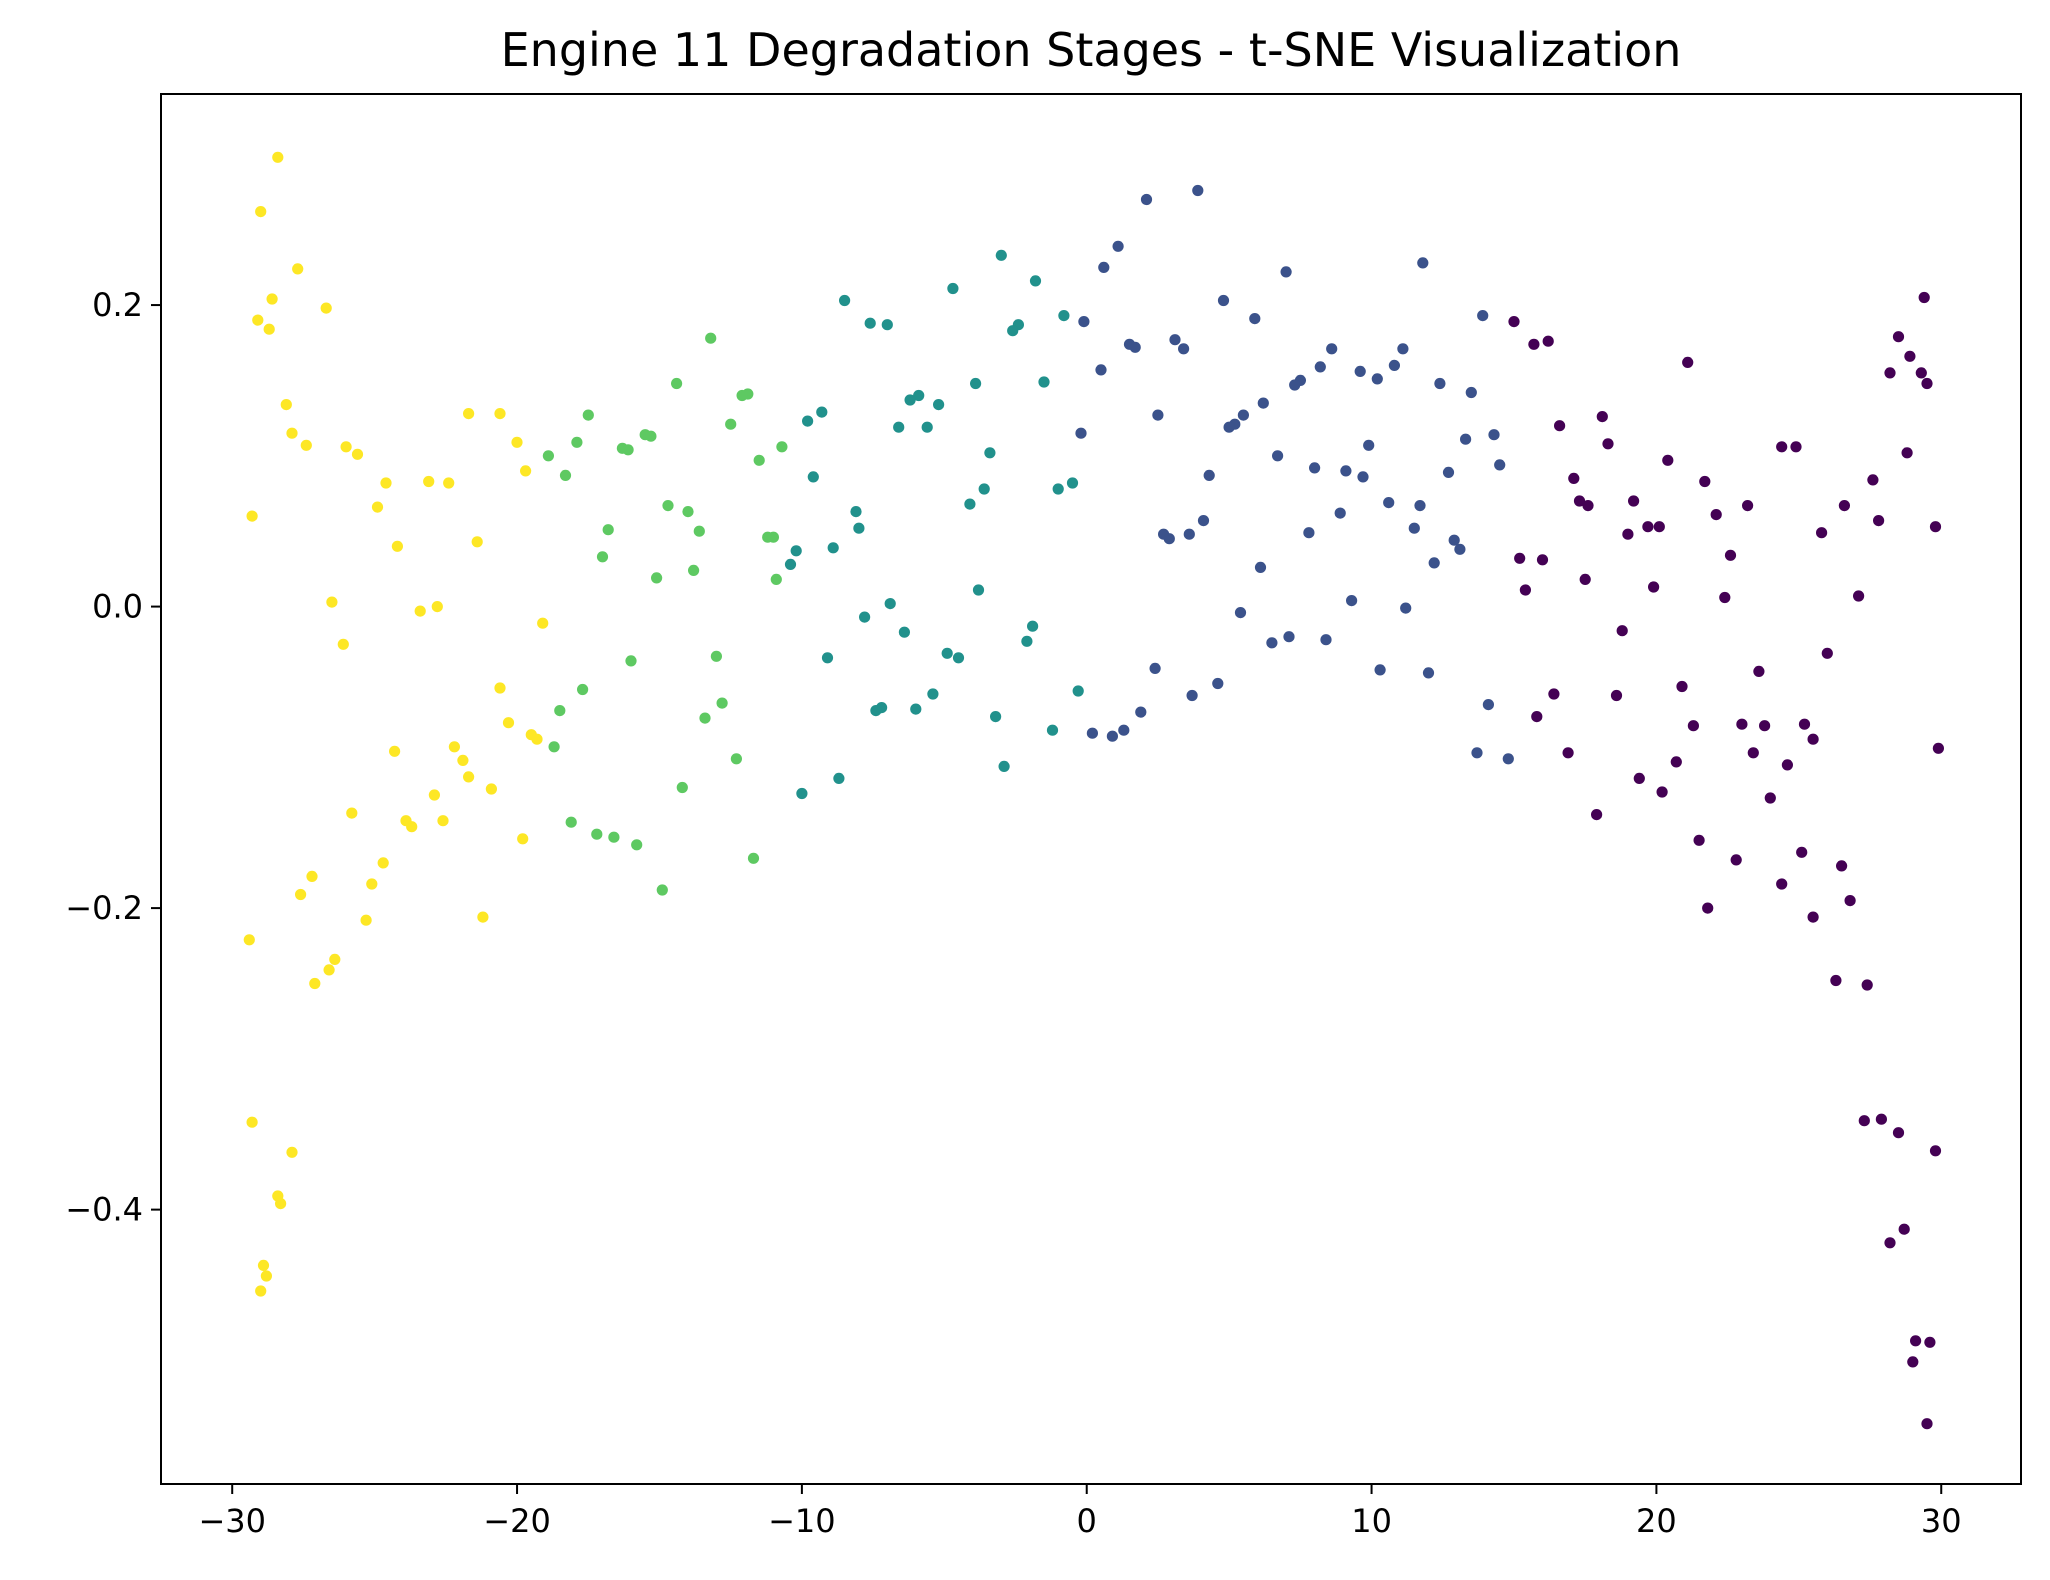  What do you see at coordinates (117, 305) in the screenshot?
I see `y-tick-label: 0.2` at bounding box center [117, 305].